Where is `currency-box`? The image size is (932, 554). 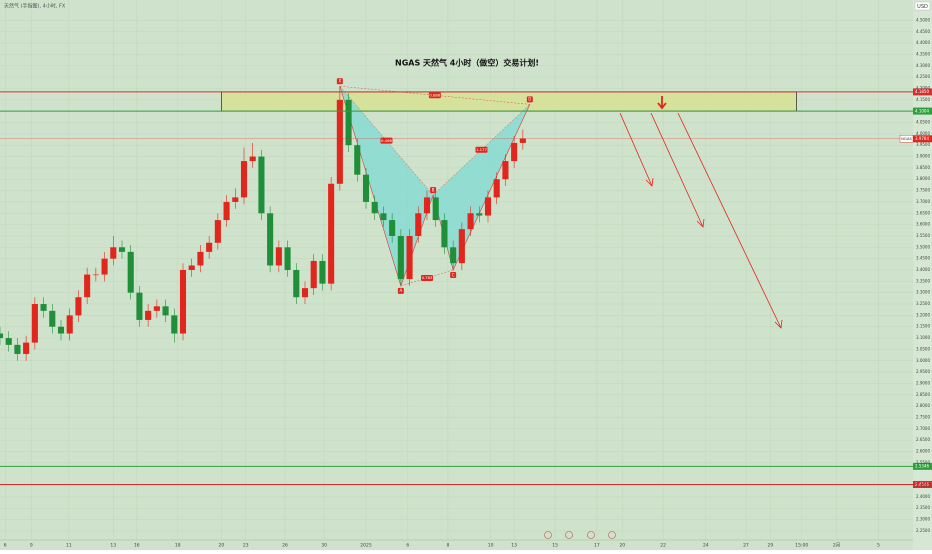 currency-box is located at coordinates (922, 6).